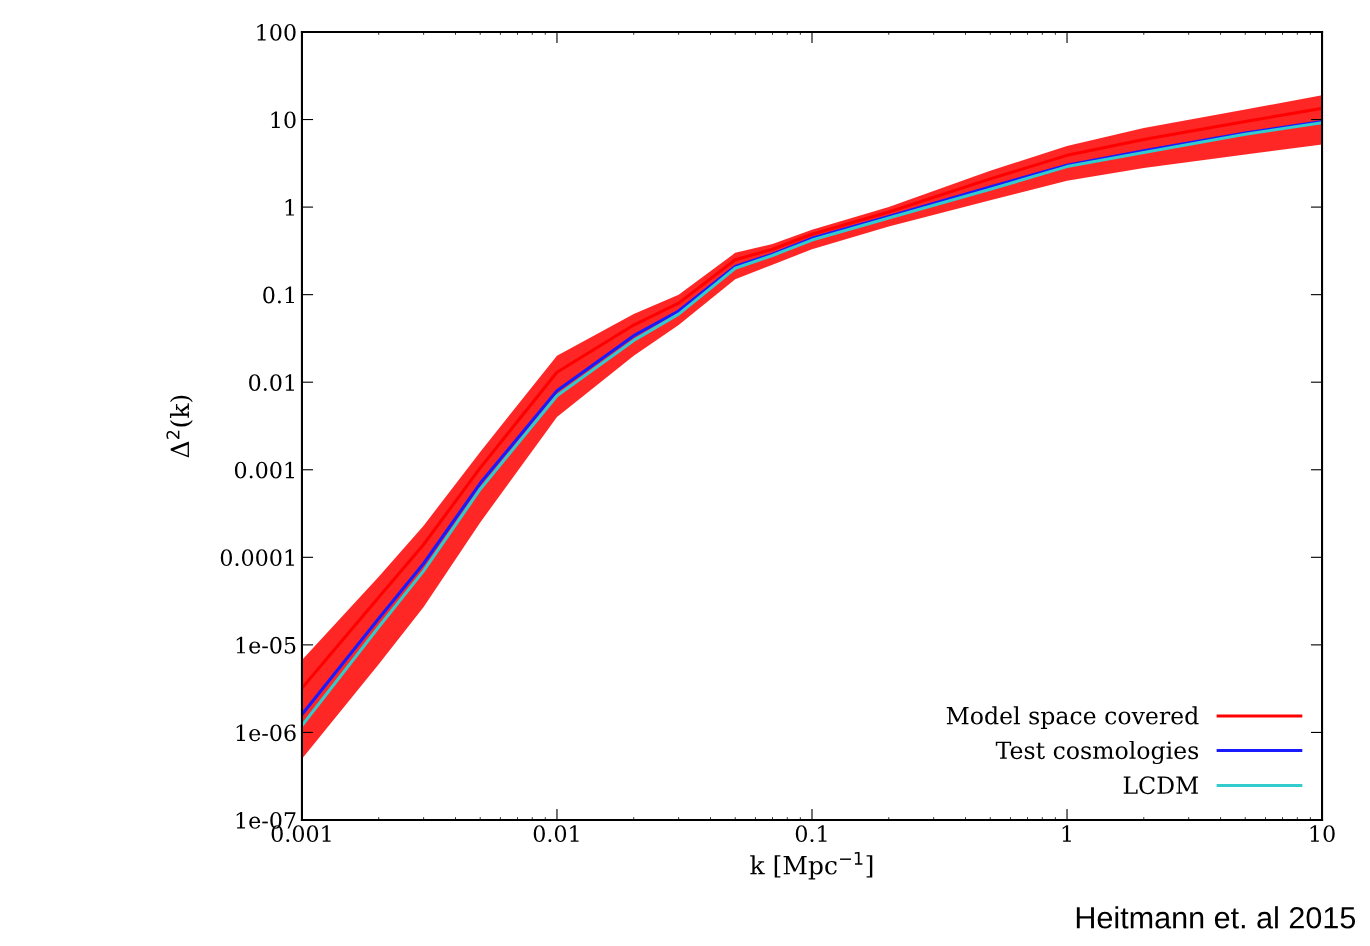 The height and width of the screenshot is (946, 1370). Describe the element at coordinates (1322, 834) in the screenshot. I see `x-tick-label: 10` at that location.